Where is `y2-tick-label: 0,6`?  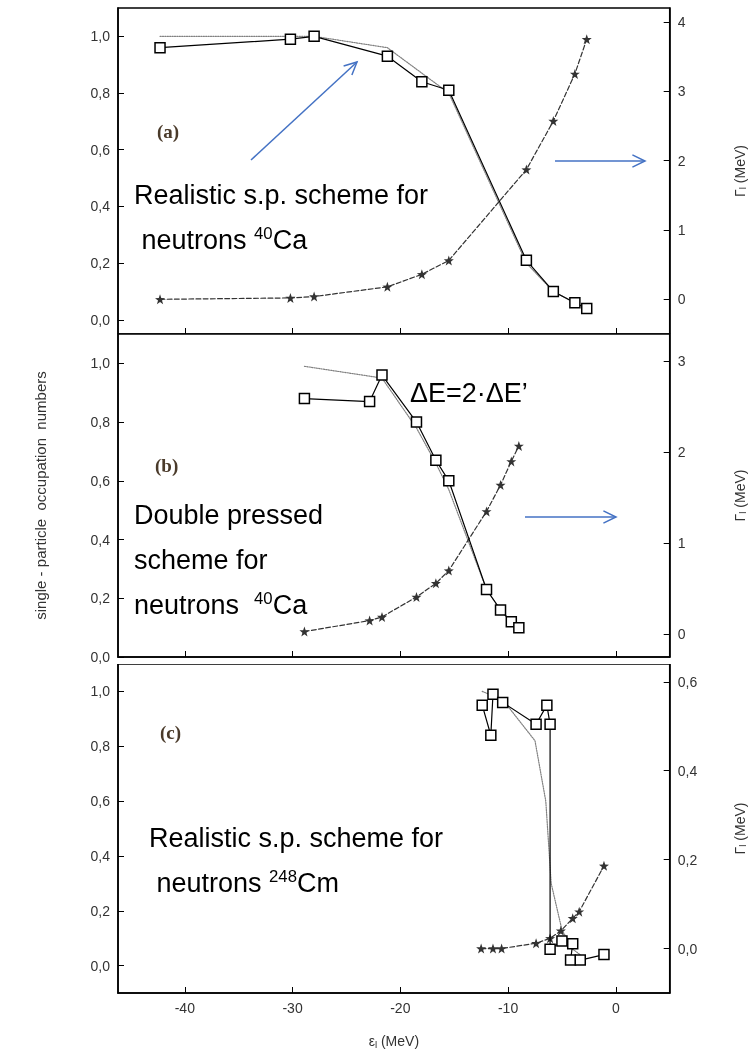
y2-tick-label: 0,6 is located at coordinates (687, 681).